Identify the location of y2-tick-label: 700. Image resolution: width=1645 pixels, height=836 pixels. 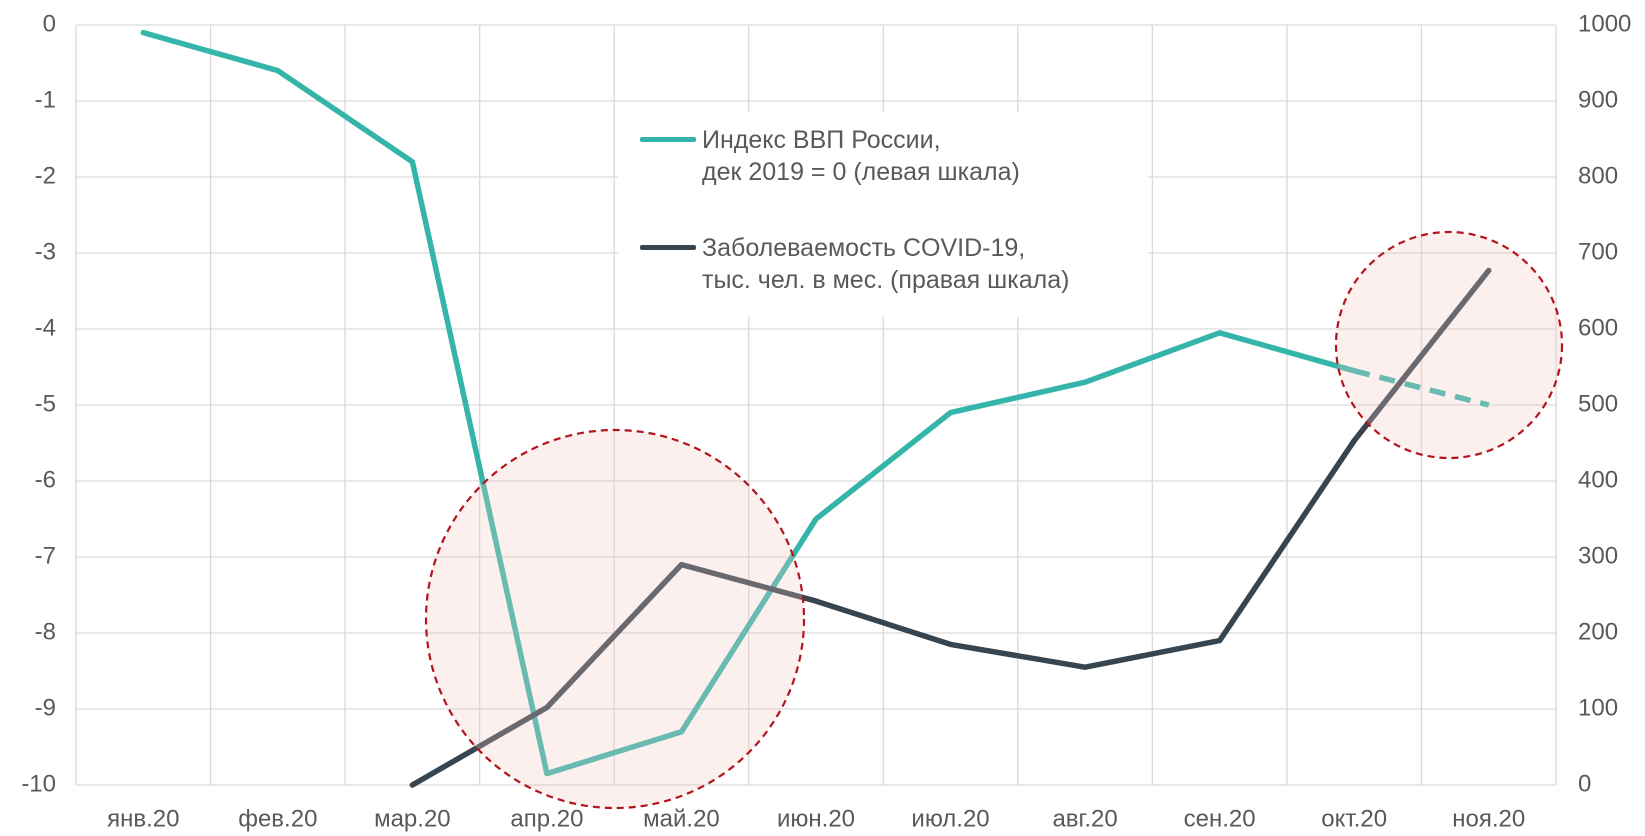
(1598, 251).